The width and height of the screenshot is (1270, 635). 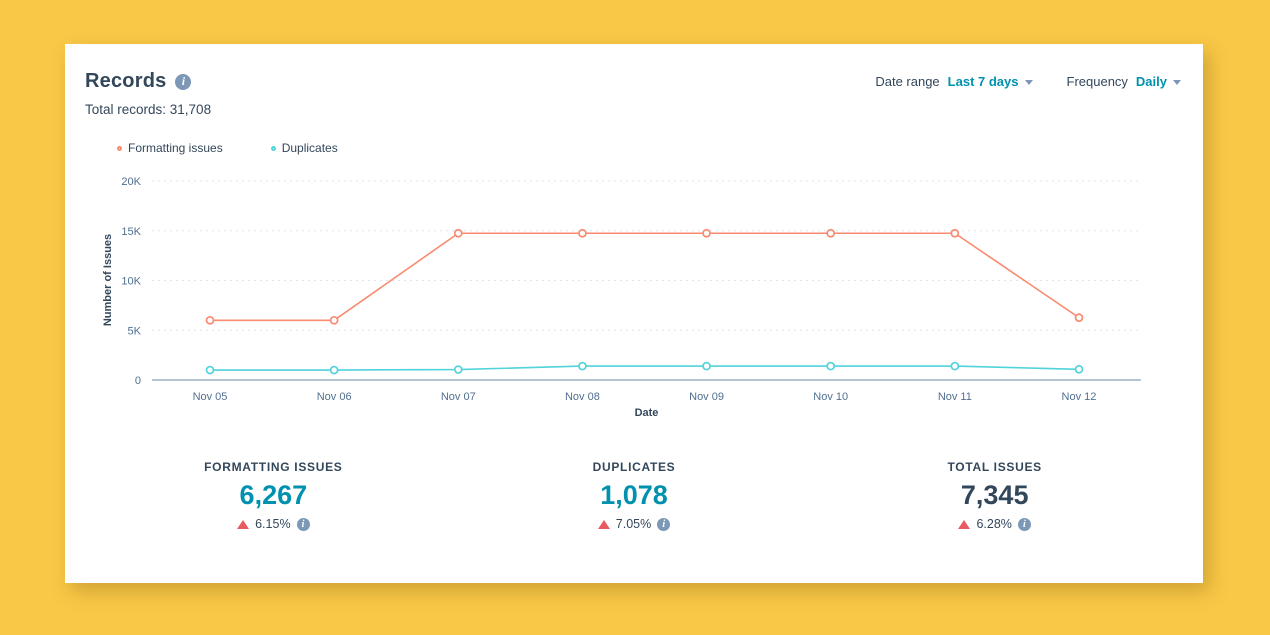 What do you see at coordinates (334, 397) in the screenshot?
I see `x-tick-label: Nov 06` at bounding box center [334, 397].